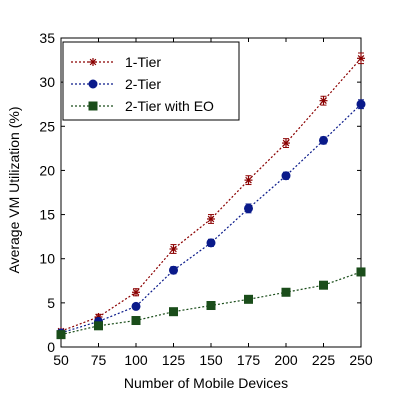 The width and height of the screenshot is (401, 401). Describe the element at coordinates (249, 360) in the screenshot. I see `x-tick-label: 175` at that location.